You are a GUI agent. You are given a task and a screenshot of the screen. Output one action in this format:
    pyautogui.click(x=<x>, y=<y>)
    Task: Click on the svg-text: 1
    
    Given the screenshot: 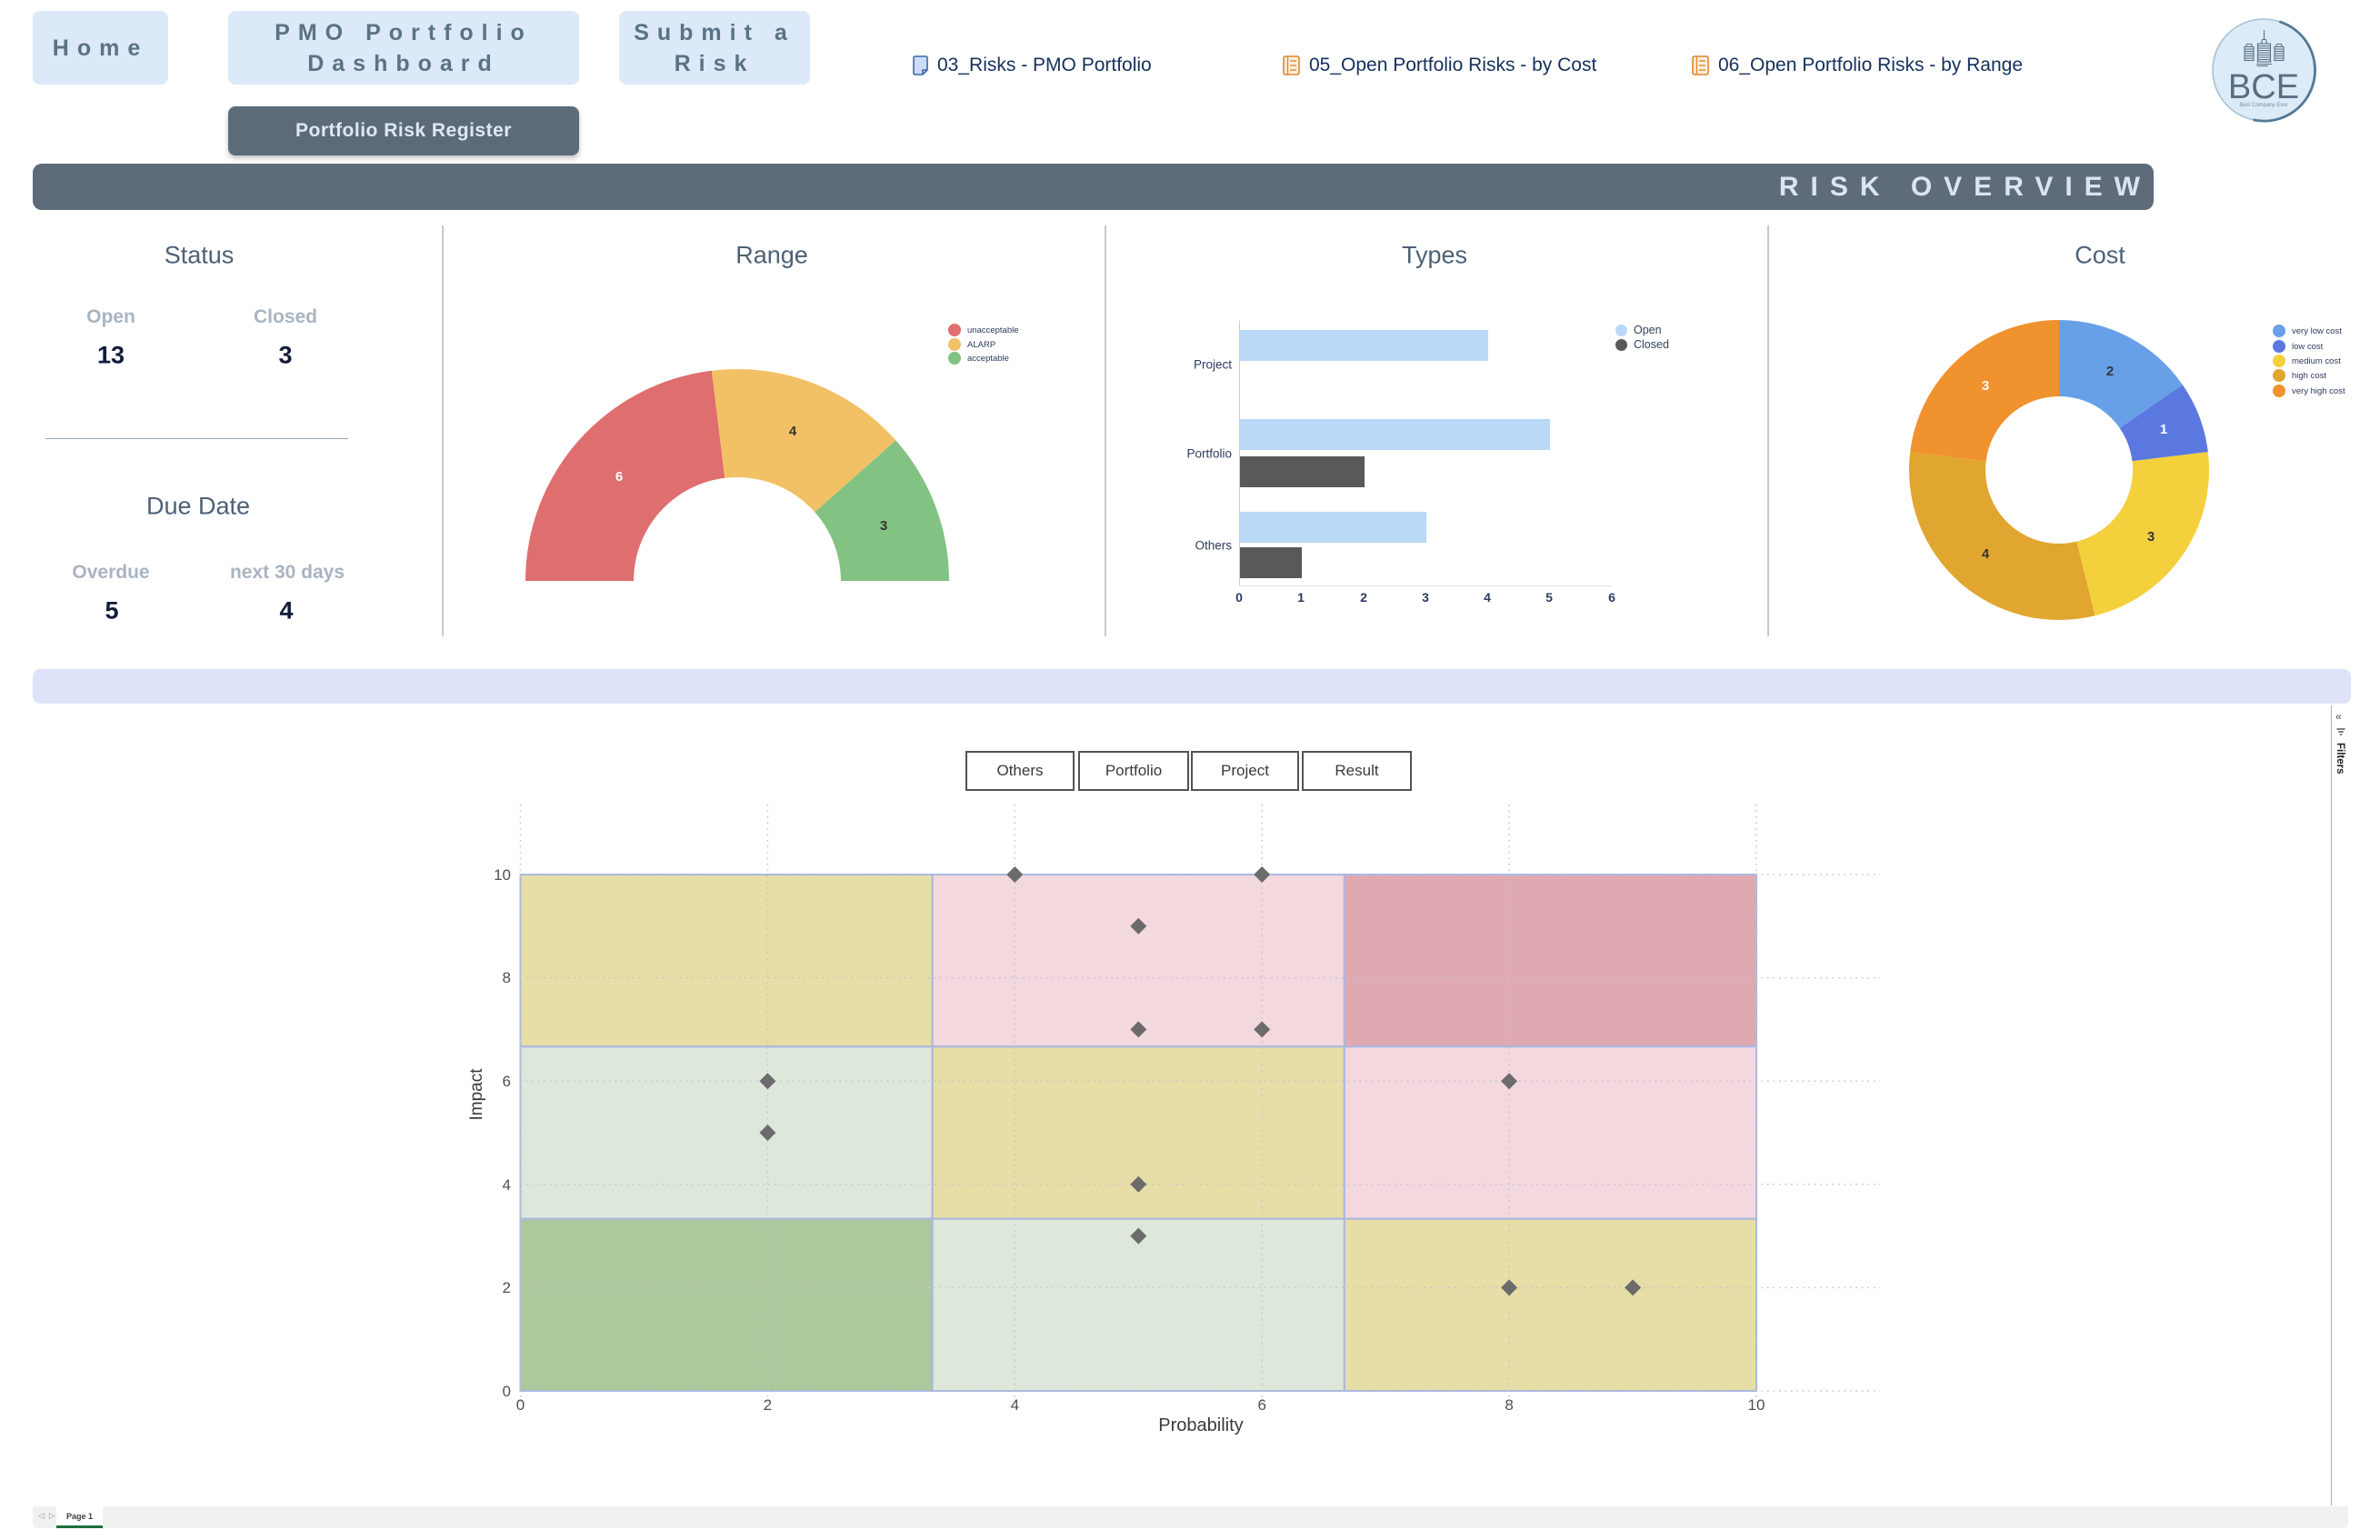 What is the action you would take?
    pyautogui.click(x=2164, y=429)
    